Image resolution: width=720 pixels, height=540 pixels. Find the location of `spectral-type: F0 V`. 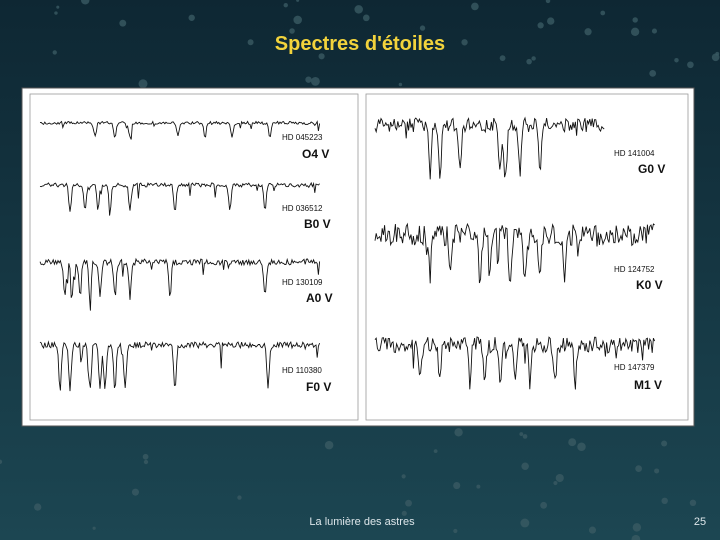

spectral-type: F0 V is located at coordinates (318, 387).